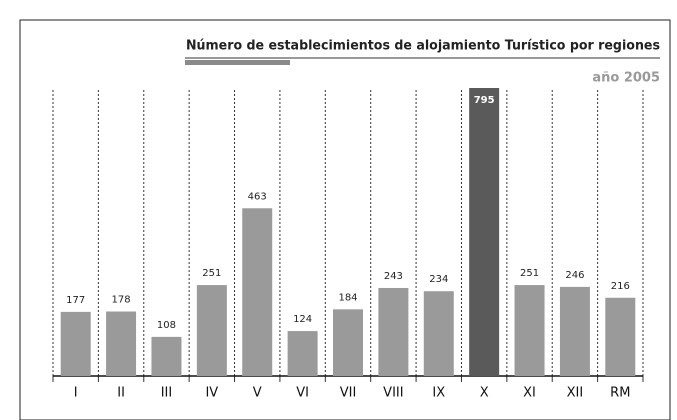 The height and width of the screenshot is (420, 677). What do you see at coordinates (348, 393) in the screenshot?
I see `x-tick-label: VII` at bounding box center [348, 393].